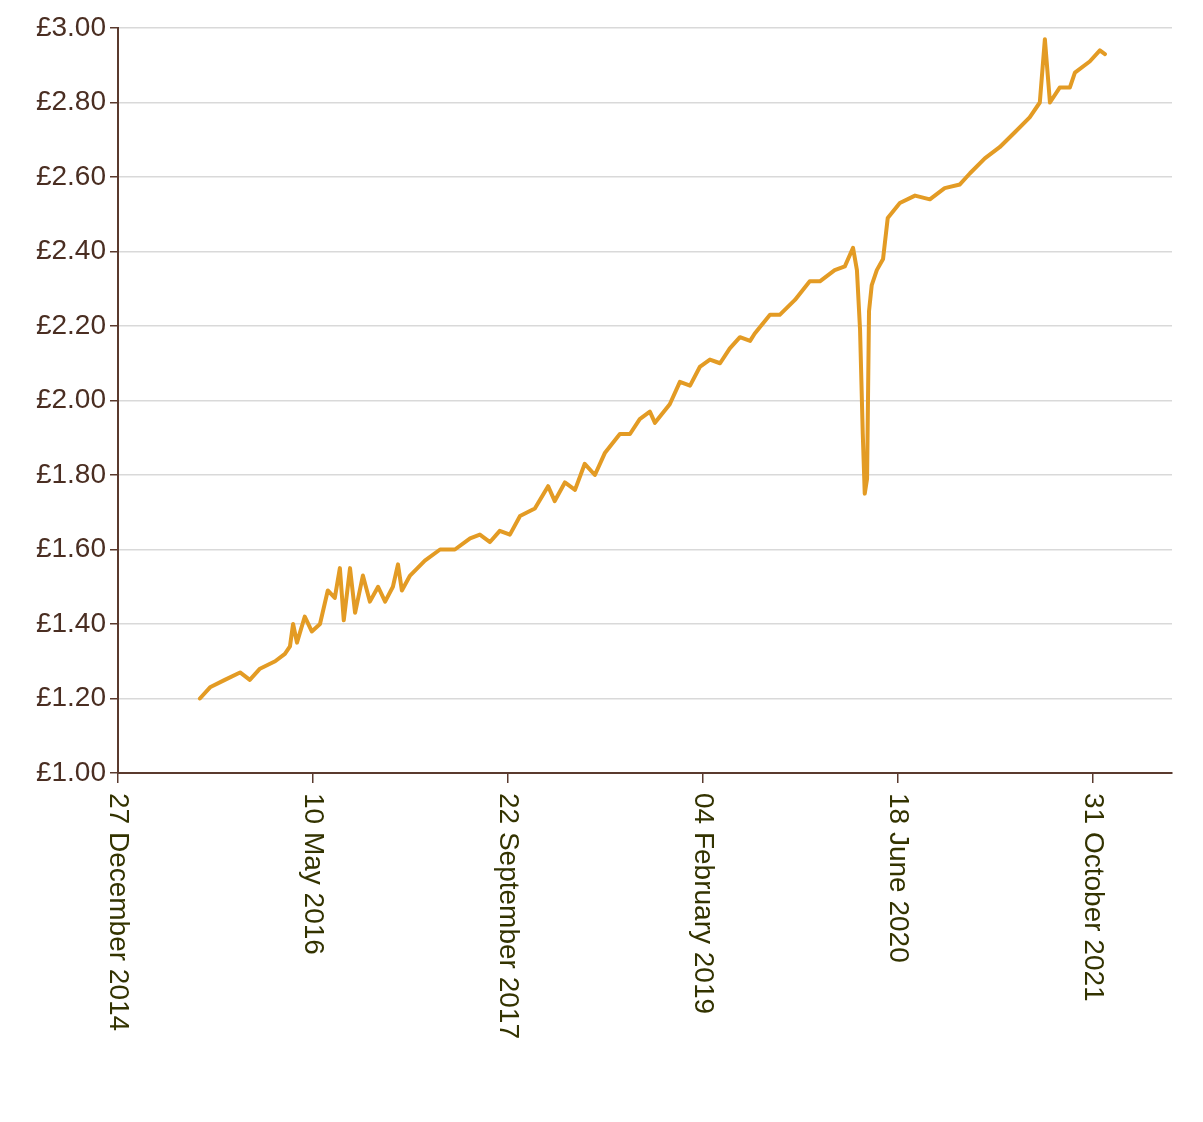 The image size is (1203, 1122). I want to click on x-tick-label: 22 September 2017, so click(510, 916).